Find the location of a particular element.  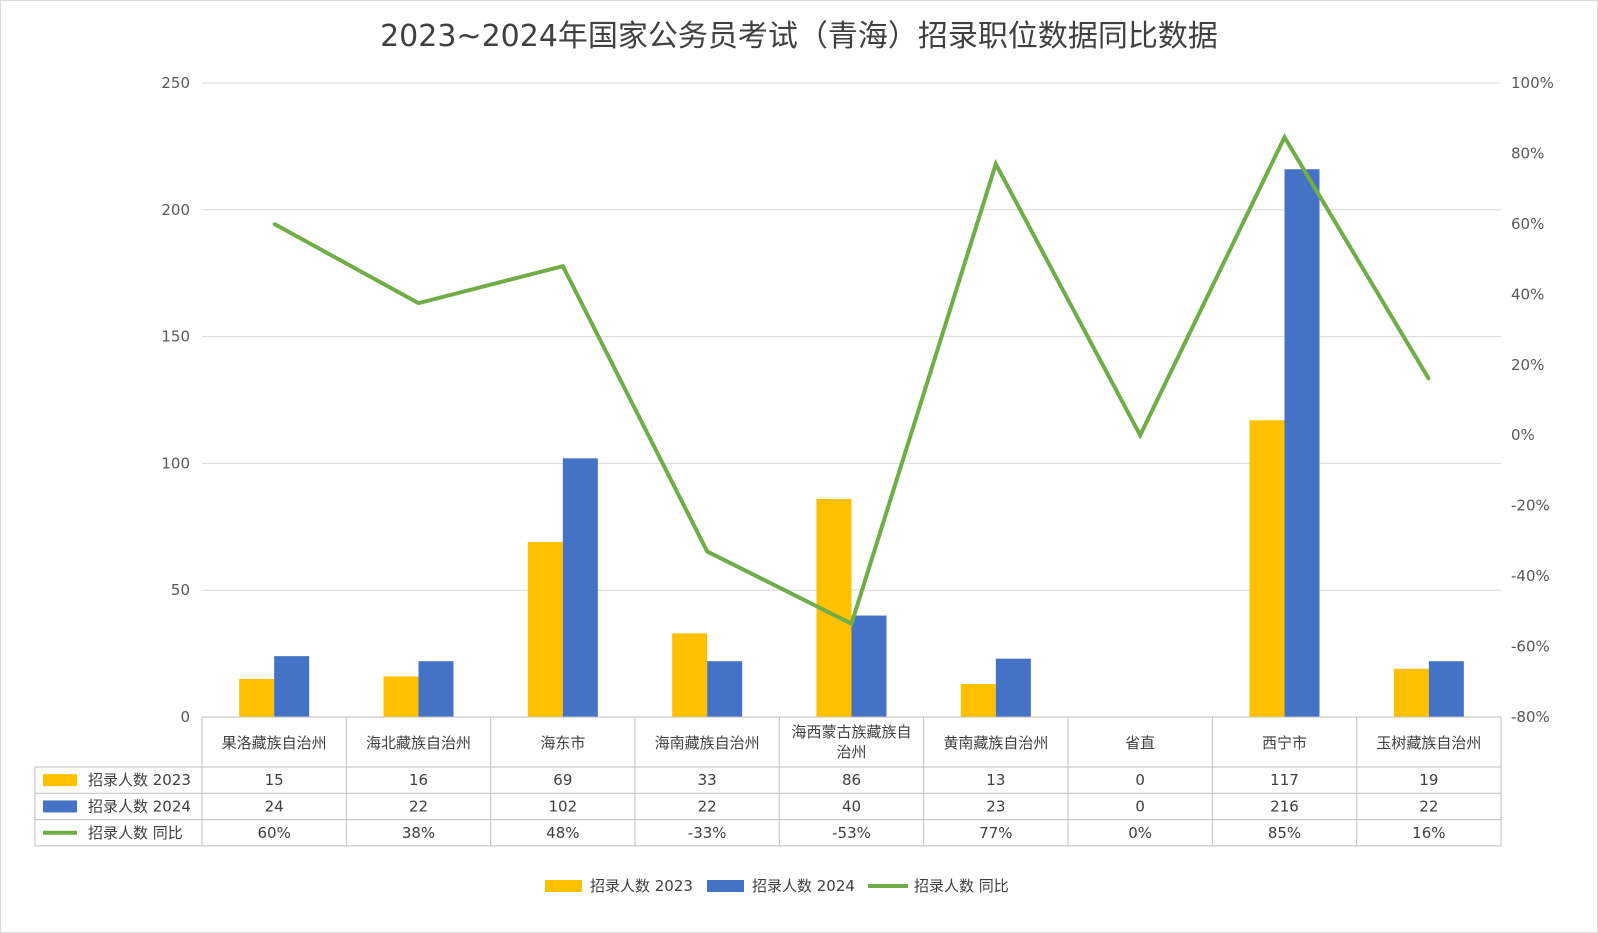

y-right-tick-label: 80% is located at coordinates (1527, 153).